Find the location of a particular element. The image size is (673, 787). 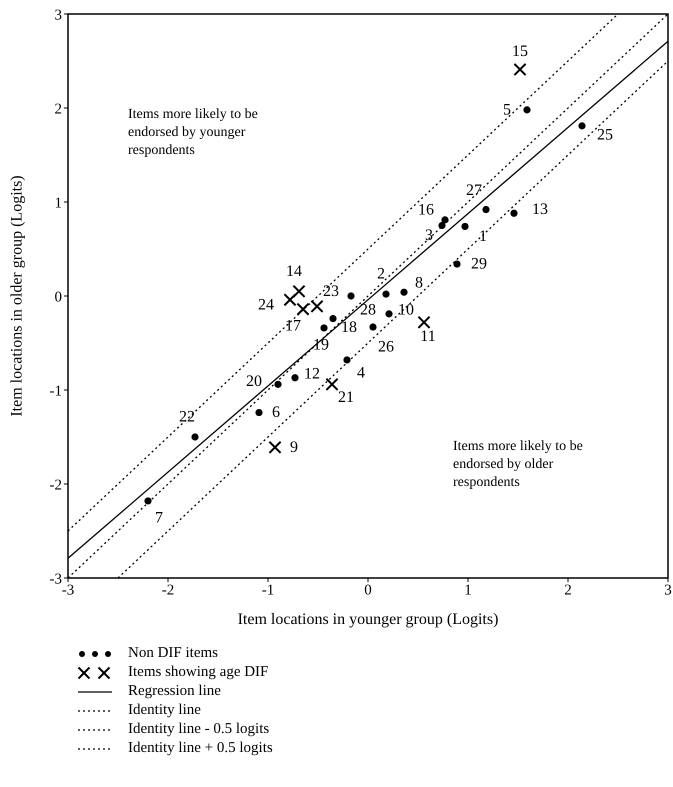

annotation: 14 is located at coordinates (294, 271).